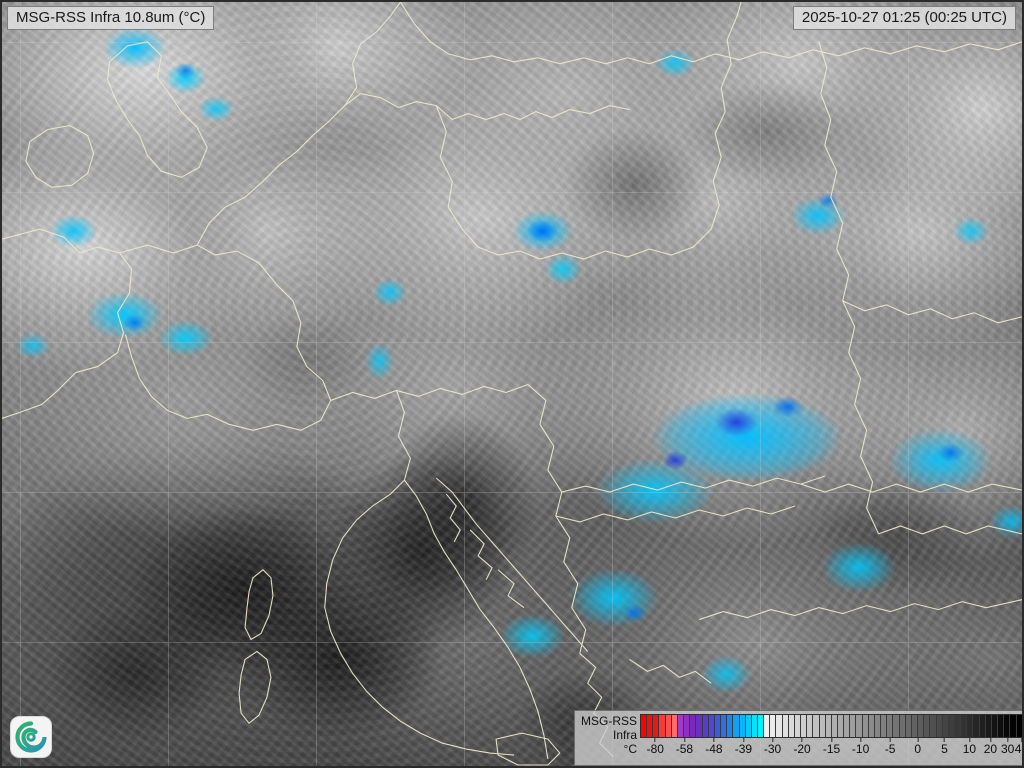 Image resolution: width=1024 pixels, height=768 pixels. Describe the element at coordinates (684, 747) in the screenshot. I see `color-bar-tick--58: -58` at that location.